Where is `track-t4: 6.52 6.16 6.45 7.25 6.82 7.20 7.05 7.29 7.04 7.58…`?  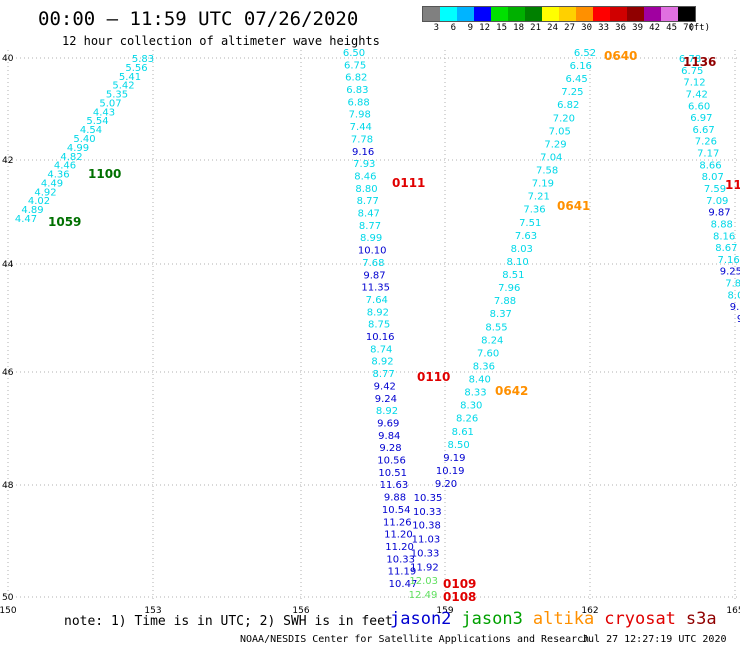
track-t4: 6.52 6.16 6.45 7.25 6.82 7.20 7.05 7.29 7.04 7.58… is located at coordinates (515, 269).